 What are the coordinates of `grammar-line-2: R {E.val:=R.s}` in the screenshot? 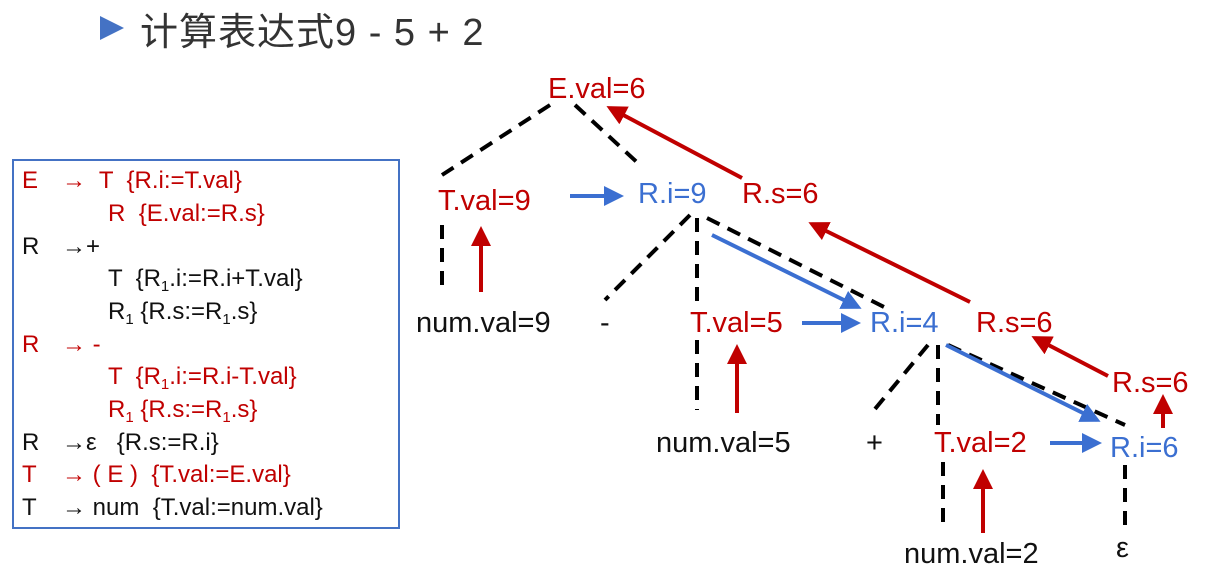 It's located at (186, 213).